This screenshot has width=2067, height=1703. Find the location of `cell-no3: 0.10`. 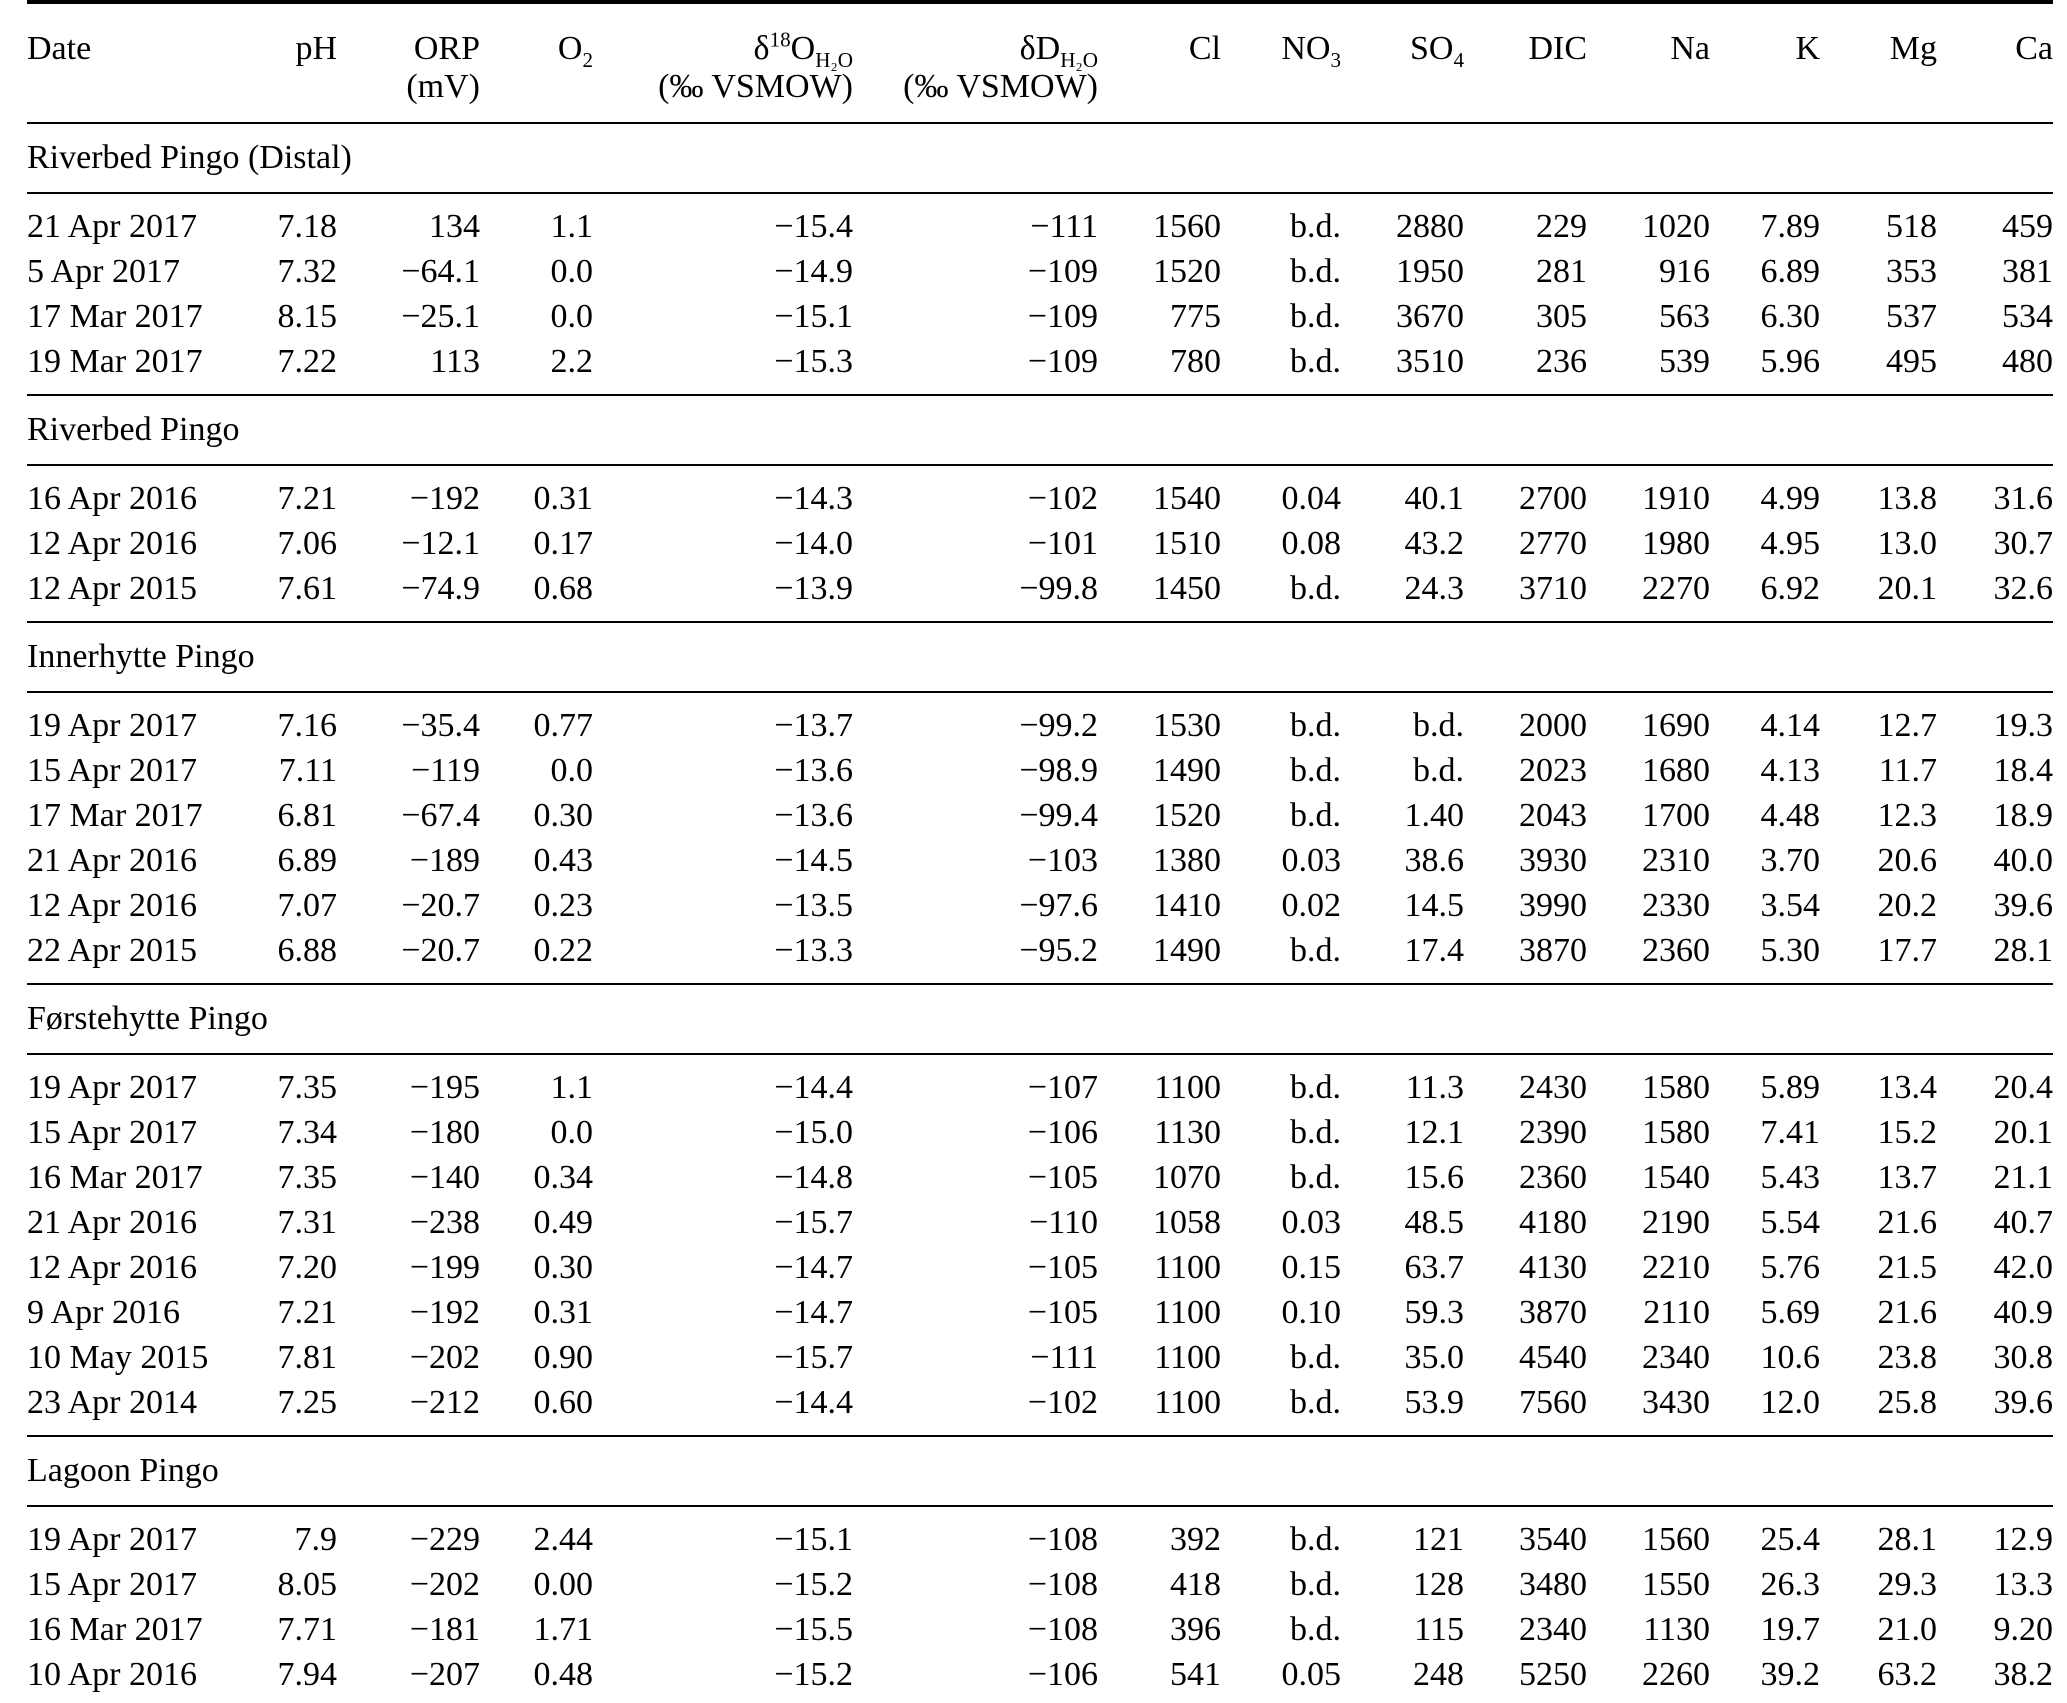

cell-no3: 0.10 is located at coordinates (1311, 1312).